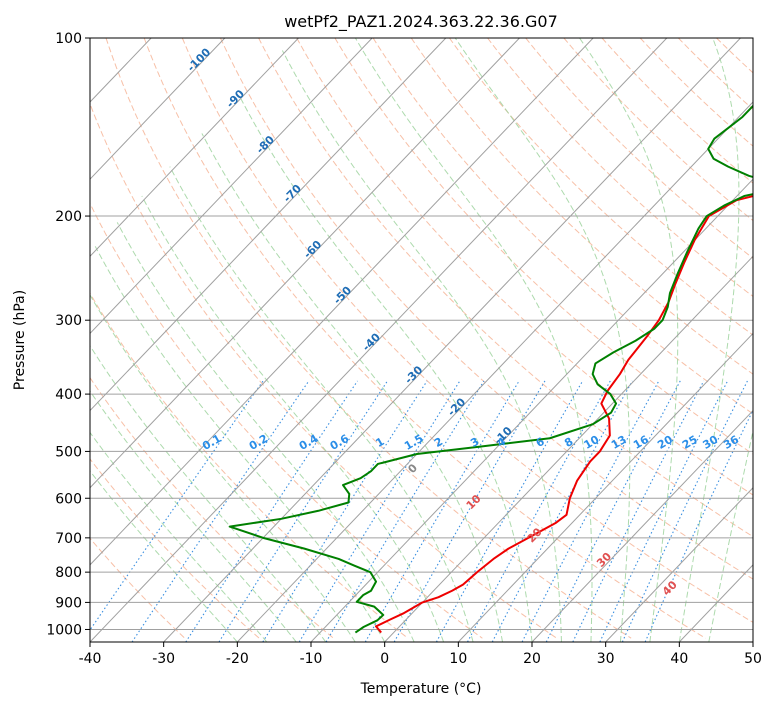  Describe the element at coordinates (532, 659) in the screenshot. I see `x-tick-label: 20` at that location.